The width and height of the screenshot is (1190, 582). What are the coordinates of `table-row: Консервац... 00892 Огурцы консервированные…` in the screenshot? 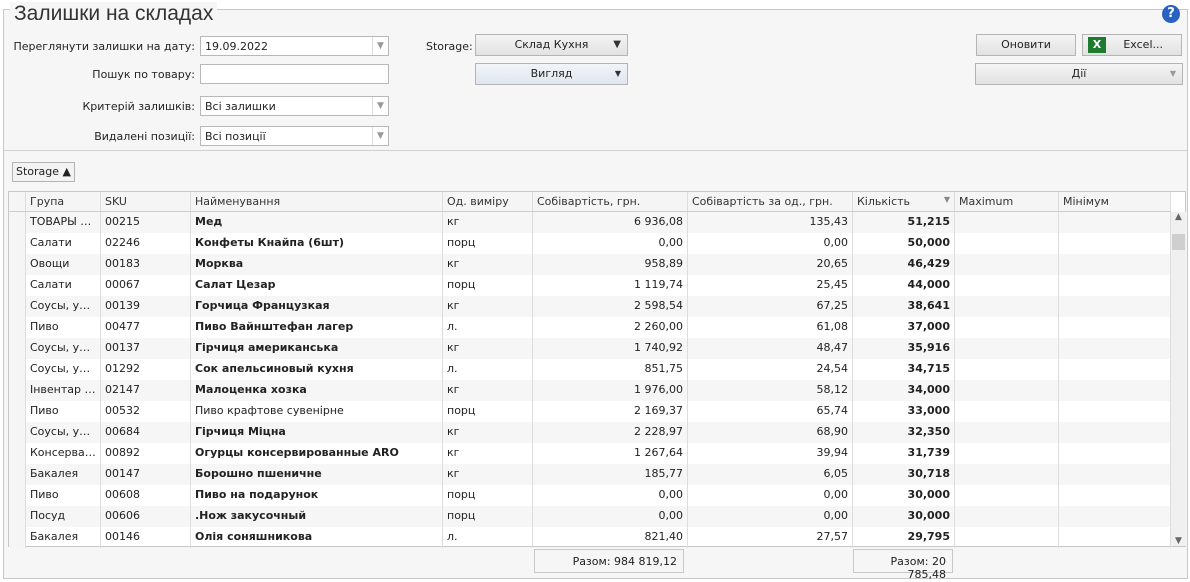 It's located at (590, 453).